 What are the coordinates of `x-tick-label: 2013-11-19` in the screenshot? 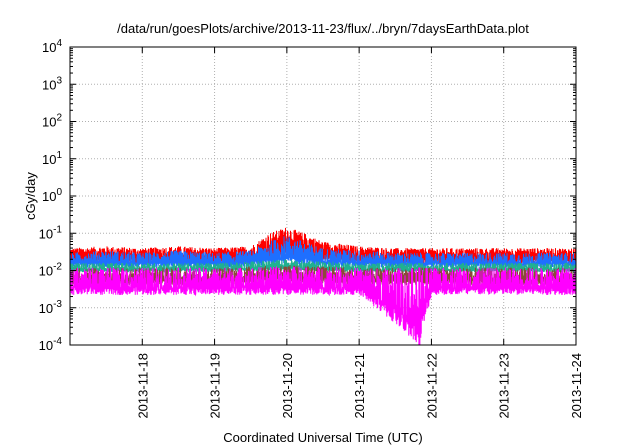 It's located at (215, 386).